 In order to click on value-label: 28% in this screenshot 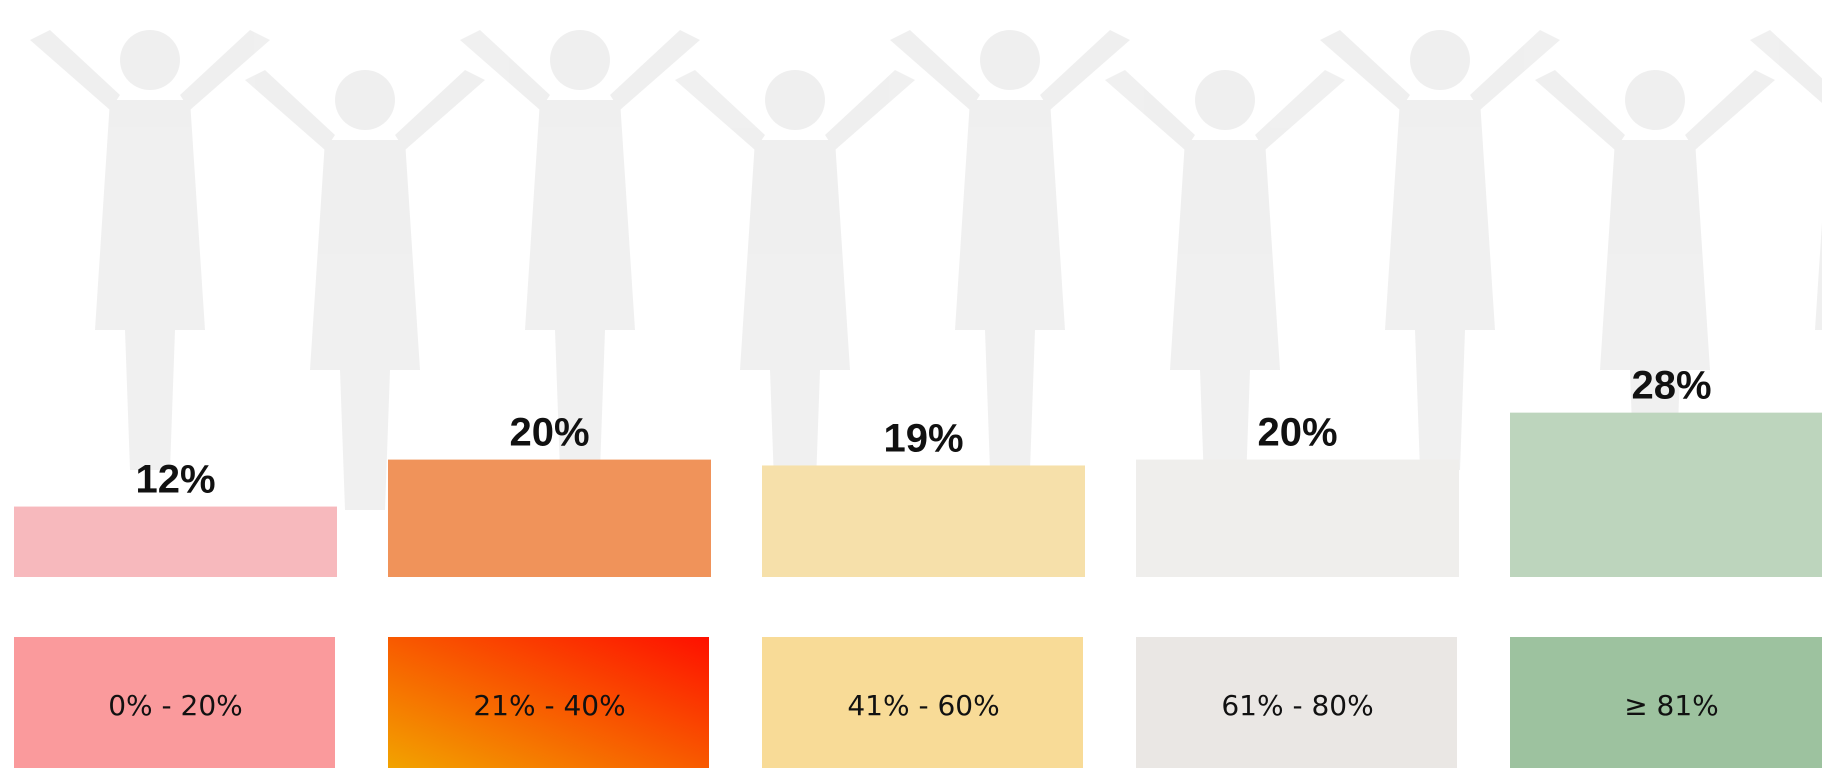, I will do `click(1671, 386)`.